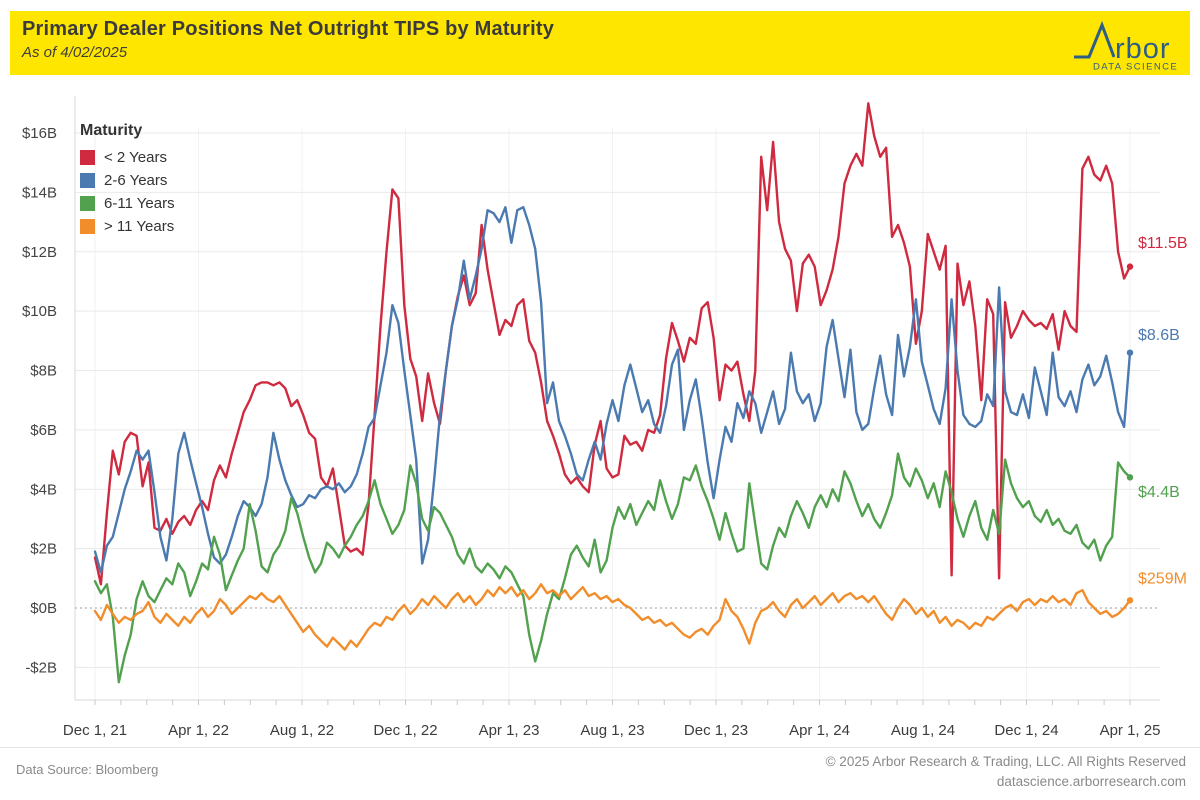  Describe the element at coordinates (1026, 730) in the screenshot. I see `x-tick-label: Dec 1, 24` at that location.